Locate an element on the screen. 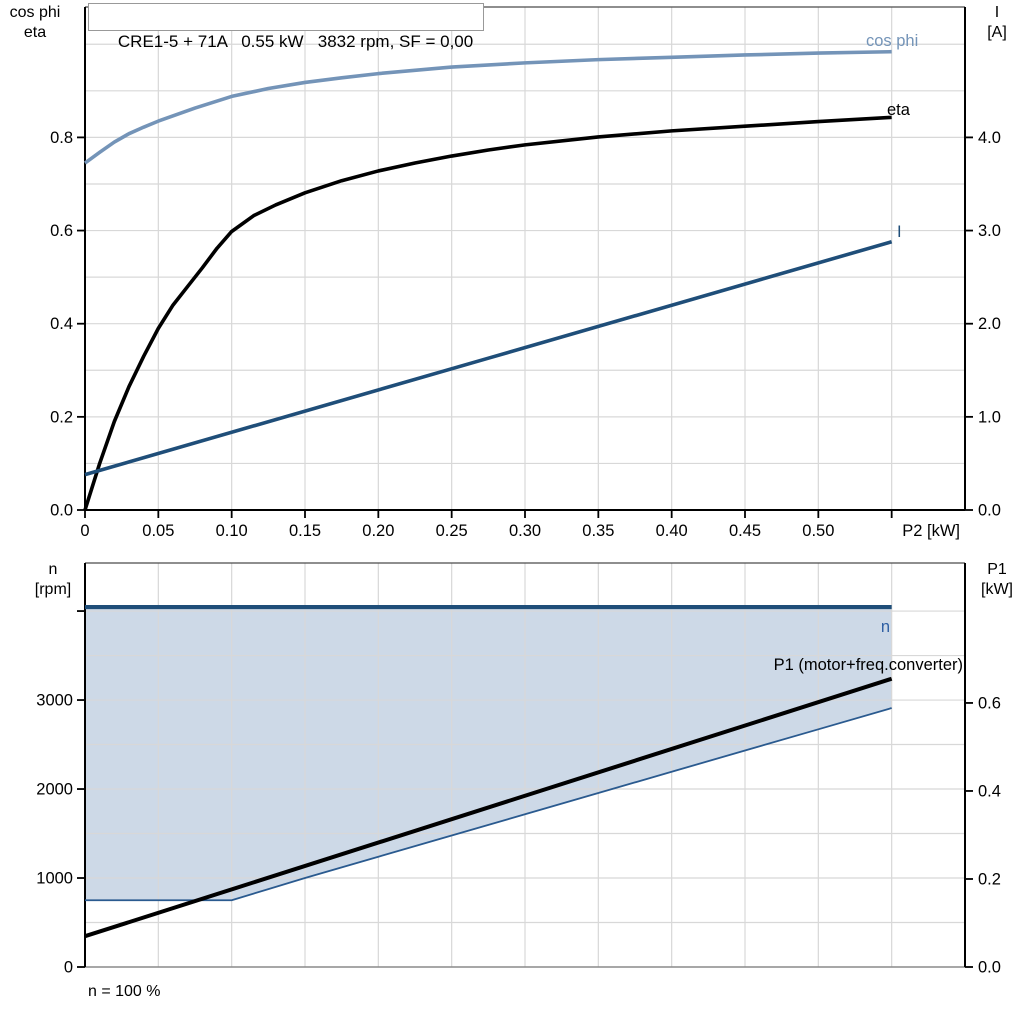 The image size is (1024, 1024). y-left-tick-label: 3000 is located at coordinates (54, 701).